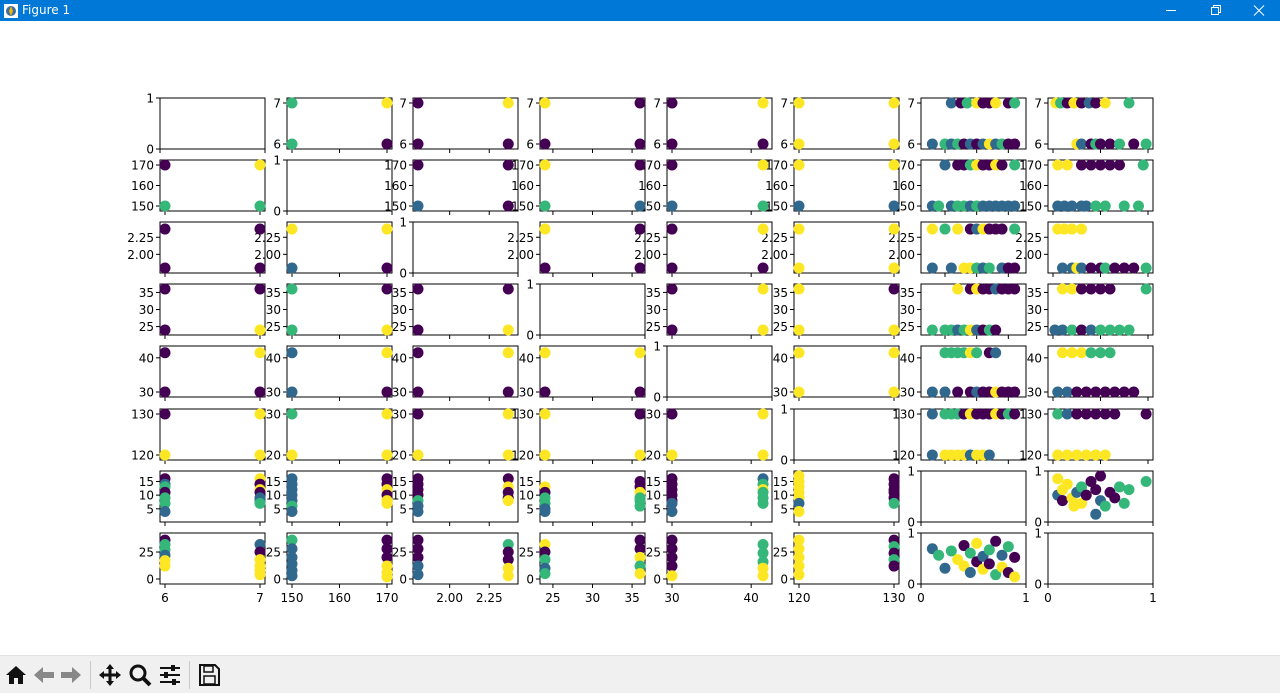 The height and width of the screenshot is (693, 1280). I want to click on back-button, so click(44, 675).